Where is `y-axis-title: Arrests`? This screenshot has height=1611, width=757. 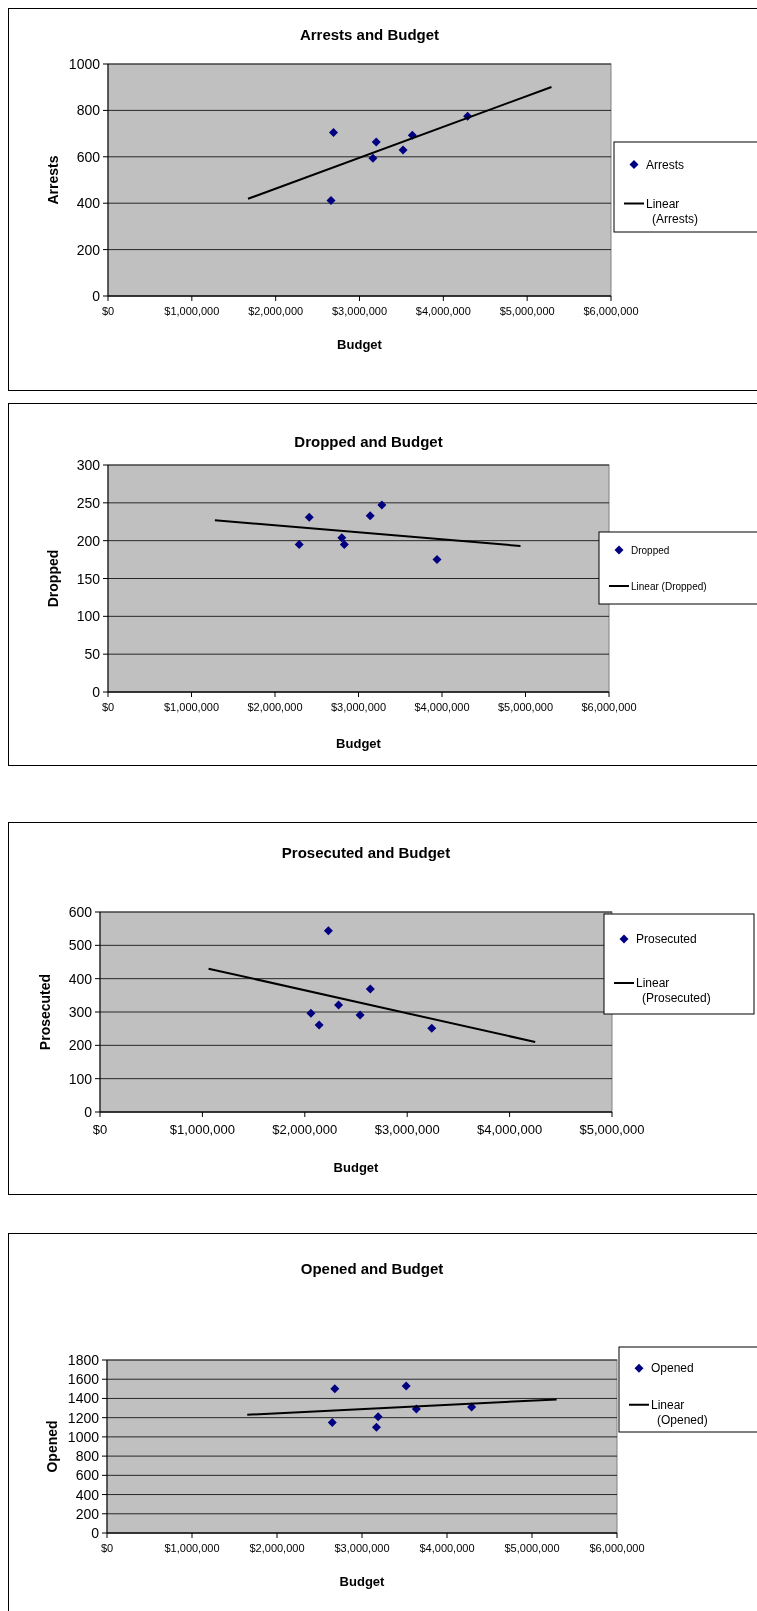 y-axis-title: Arrests is located at coordinates (53, 180).